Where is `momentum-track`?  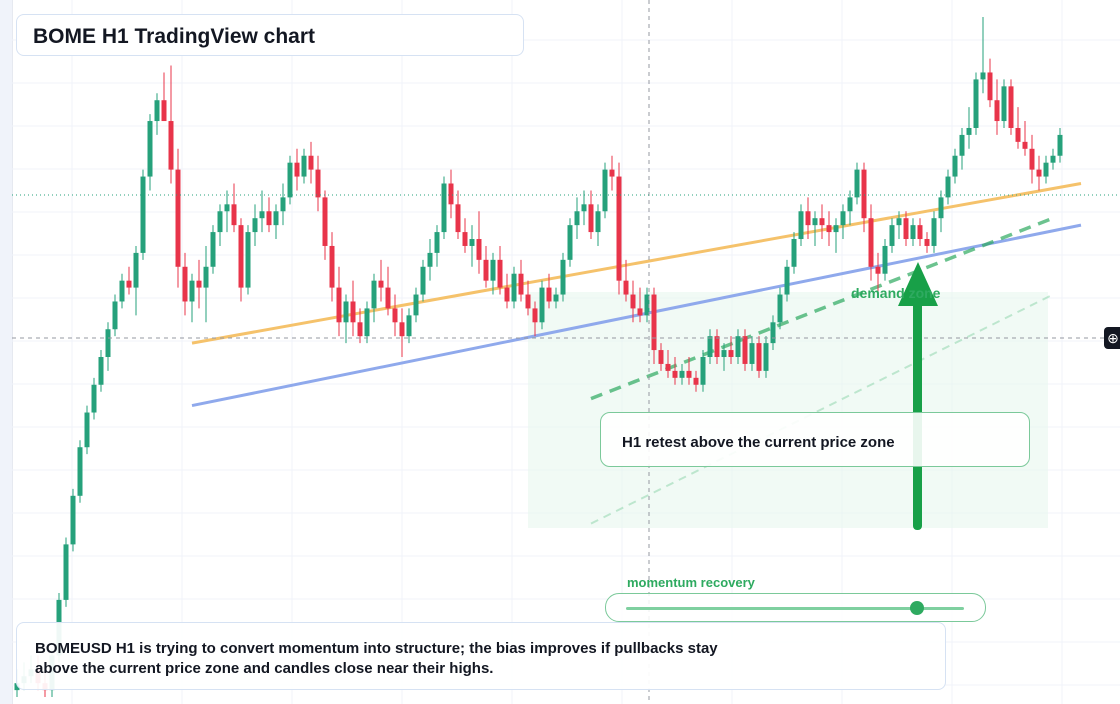
momentum-track is located at coordinates (795, 608).